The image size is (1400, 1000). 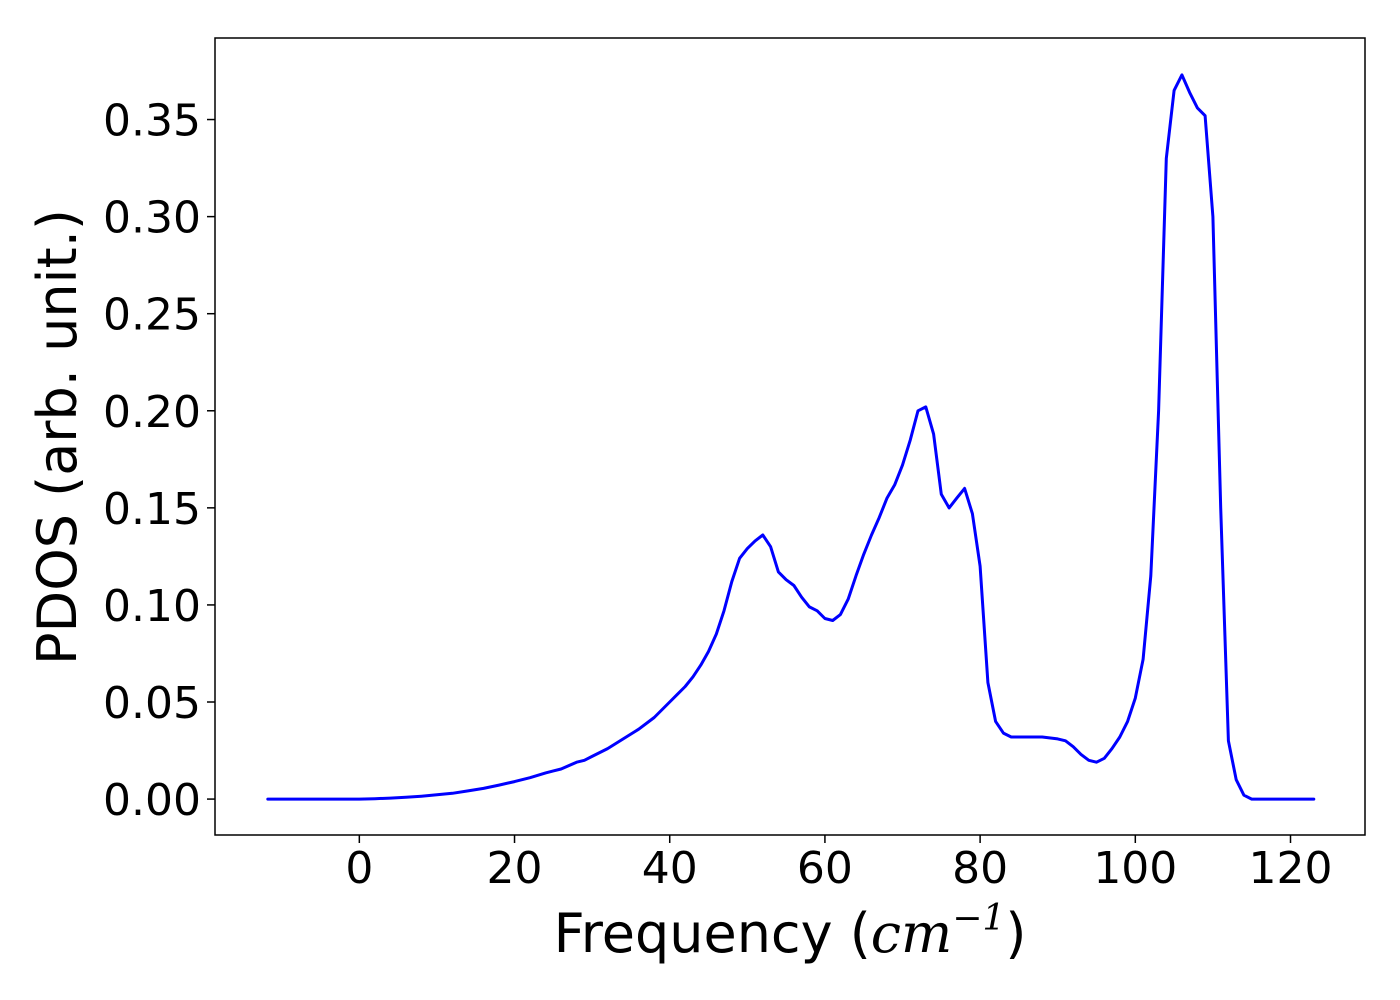 What do you see at coordinates (152, 315) in the screenshot?
I see `y-tick-label: 0.25` at bounding box center [152, 315].